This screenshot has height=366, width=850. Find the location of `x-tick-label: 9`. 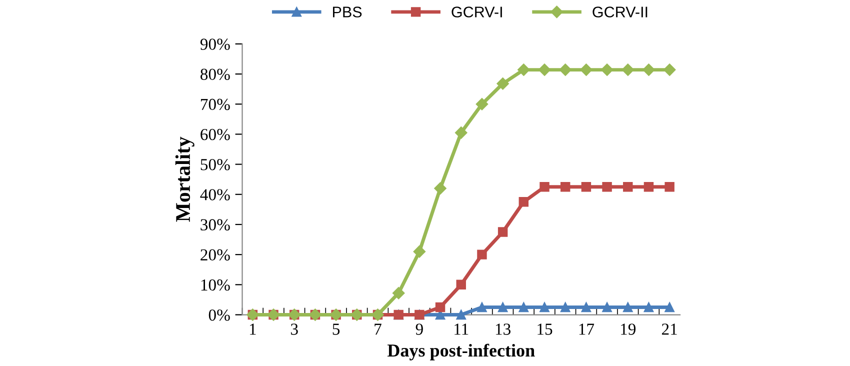

x-tick-label: 9 is located at coordinates (419, 329).